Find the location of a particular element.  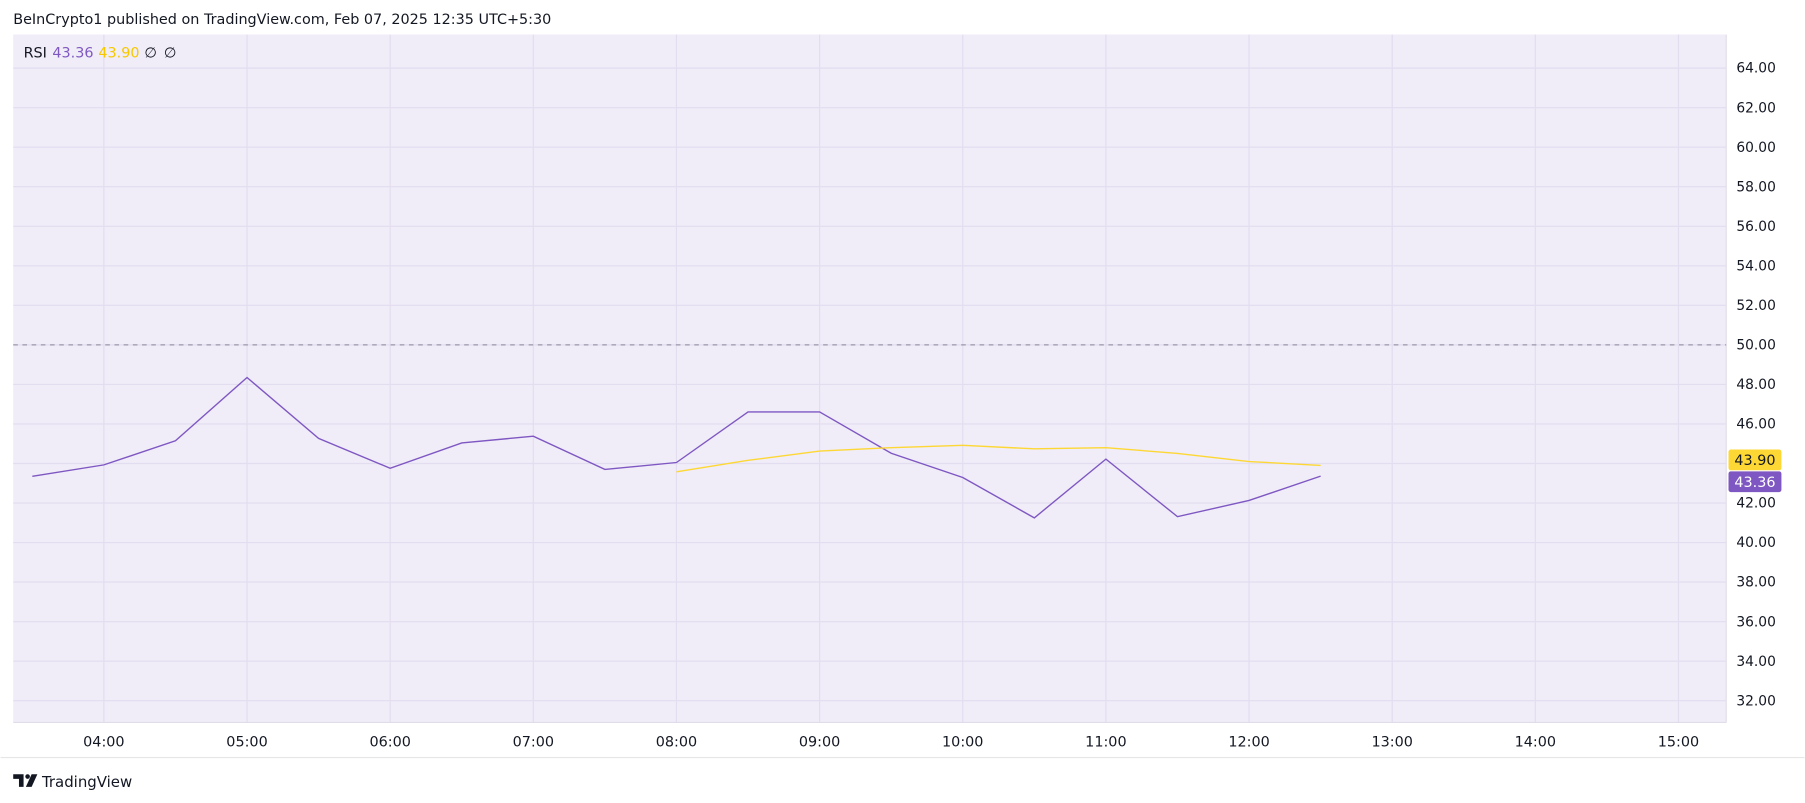

footer-rule is located at coordinates (902, 757).